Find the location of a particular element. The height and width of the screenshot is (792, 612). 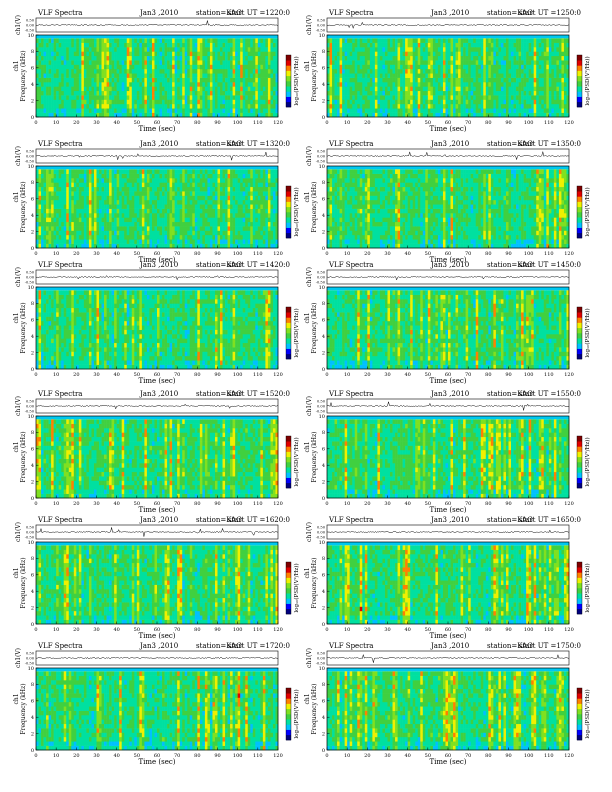

x-tick-label: 20 is located at coordinates (367, 375).